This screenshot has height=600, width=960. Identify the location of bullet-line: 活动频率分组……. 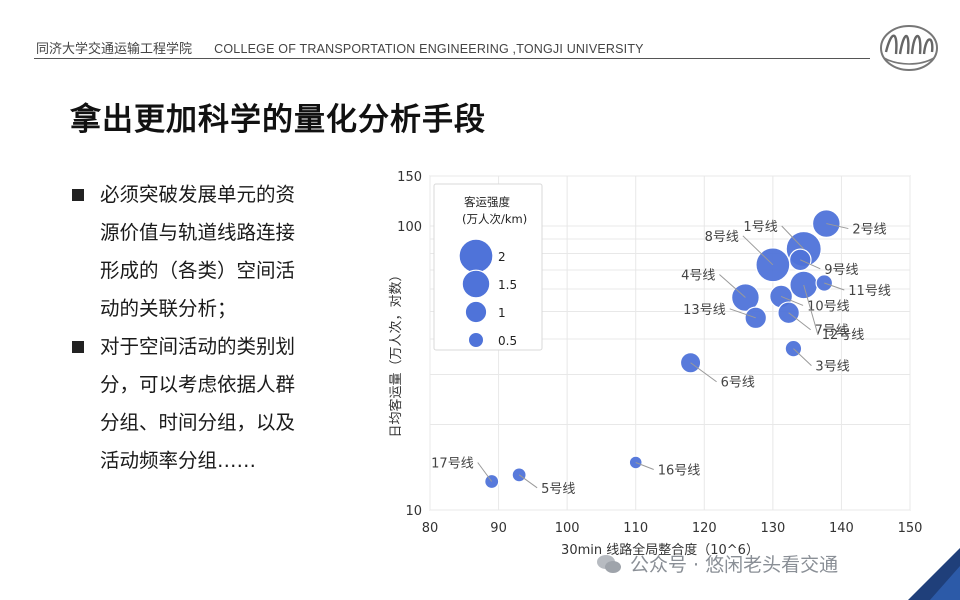
(178, 460).